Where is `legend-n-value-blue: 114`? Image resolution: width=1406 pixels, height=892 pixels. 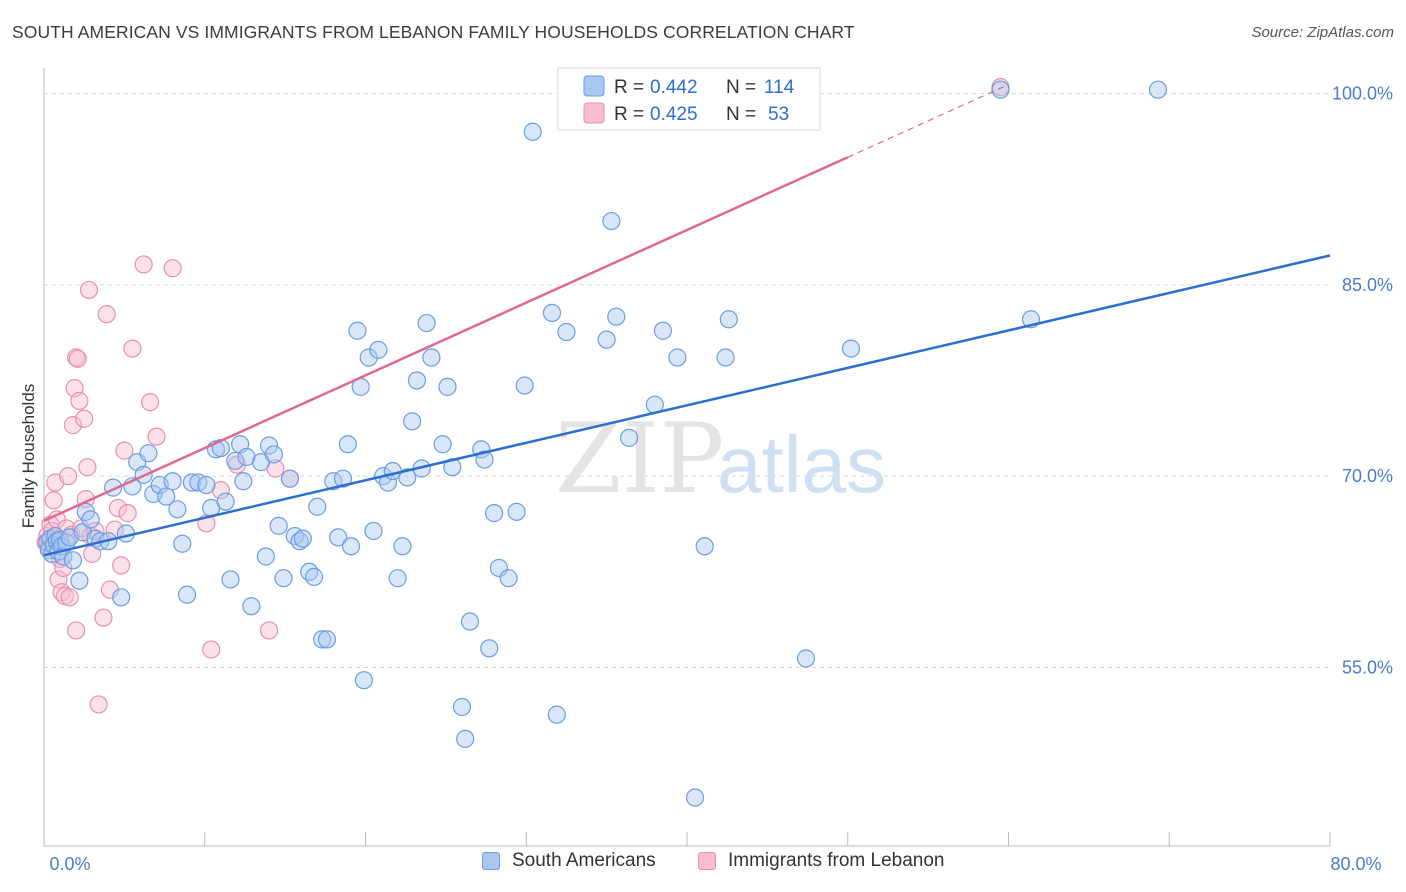 legend-n-value-blue: 114 is located at coordinates (779, 87).